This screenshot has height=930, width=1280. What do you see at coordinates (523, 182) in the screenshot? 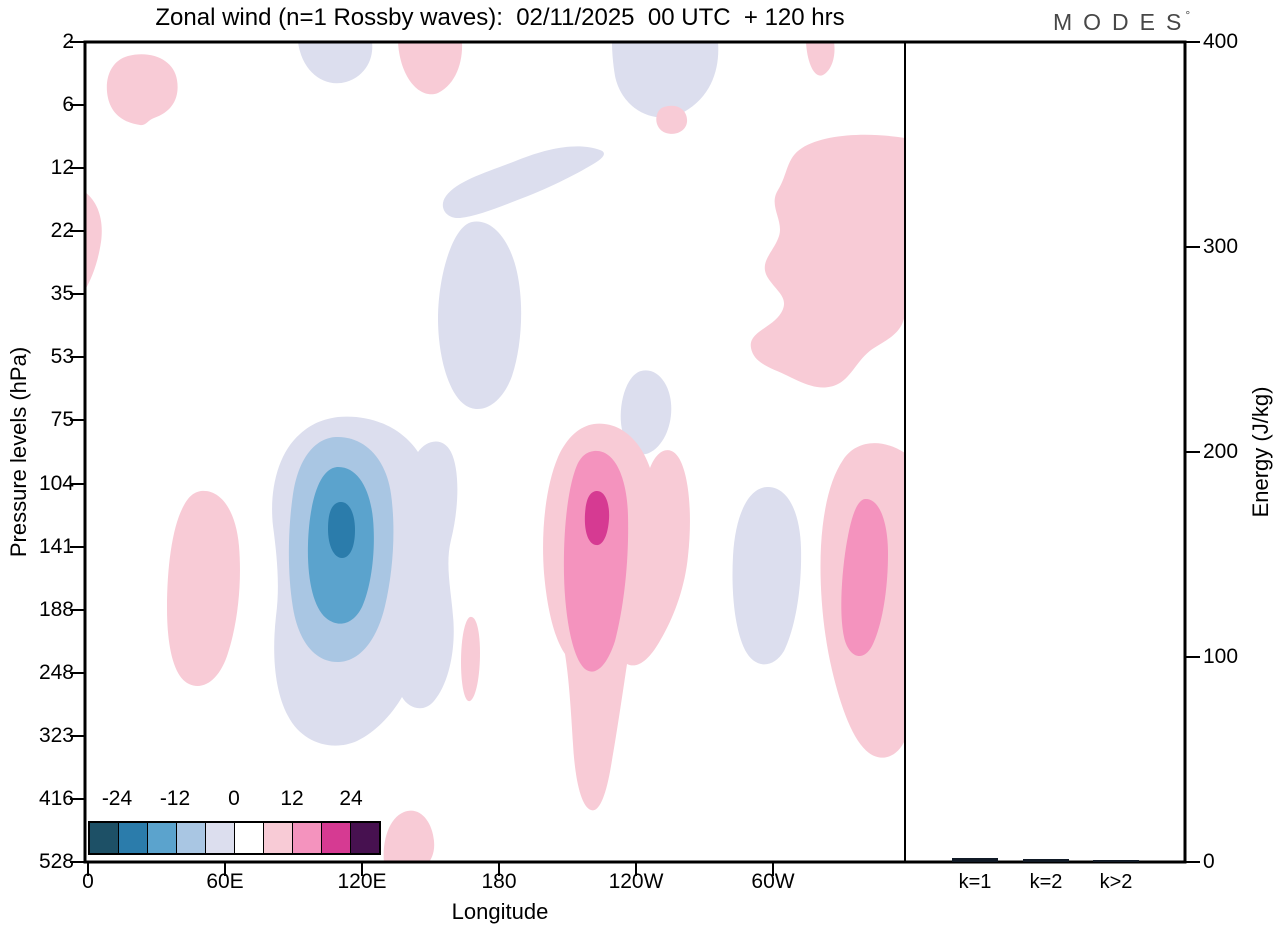
I see `contour-neg-diagonal-streak` at bounding box center [523, 182].